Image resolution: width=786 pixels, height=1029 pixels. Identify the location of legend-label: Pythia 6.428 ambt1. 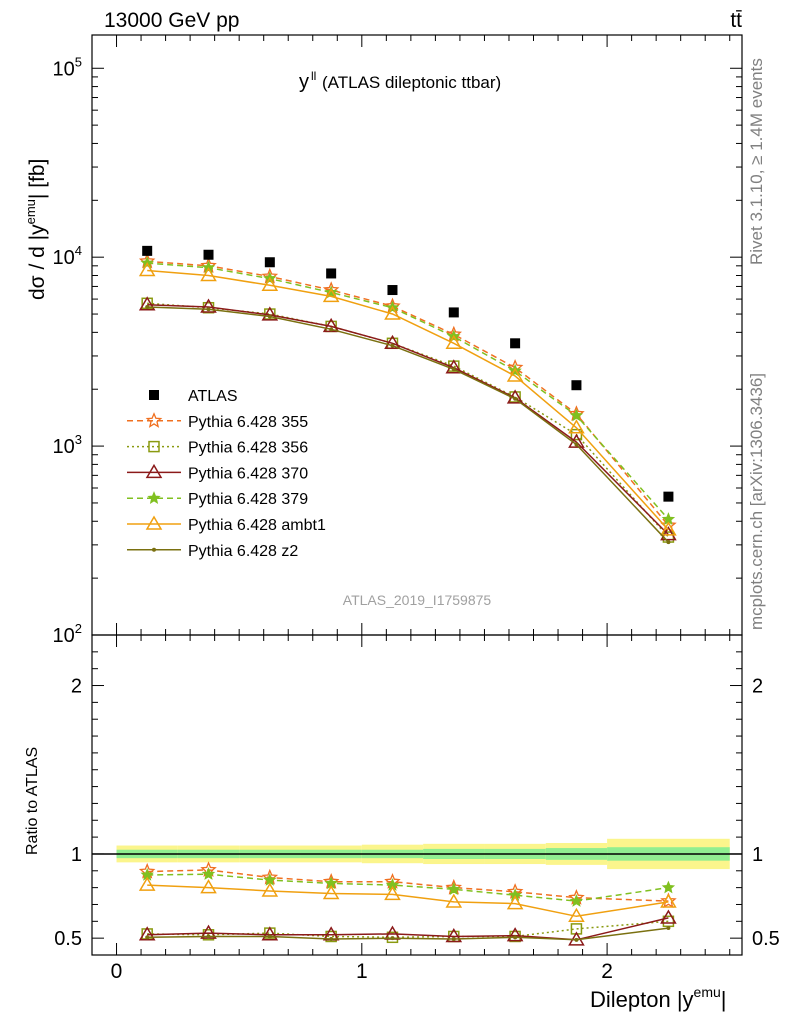
(257, 525).